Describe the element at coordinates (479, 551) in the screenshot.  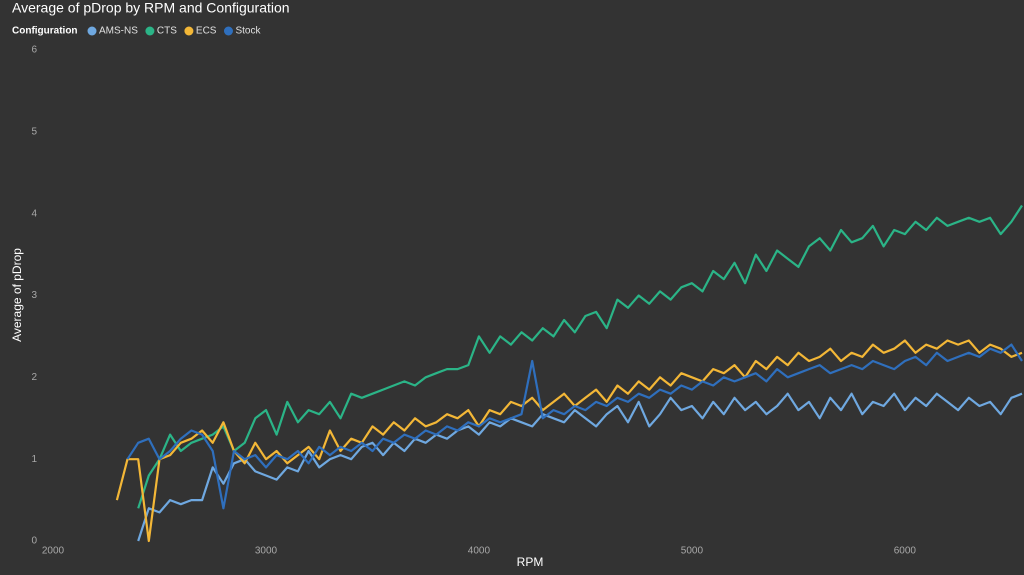
I see `x-tick-label: 4000` at that location.